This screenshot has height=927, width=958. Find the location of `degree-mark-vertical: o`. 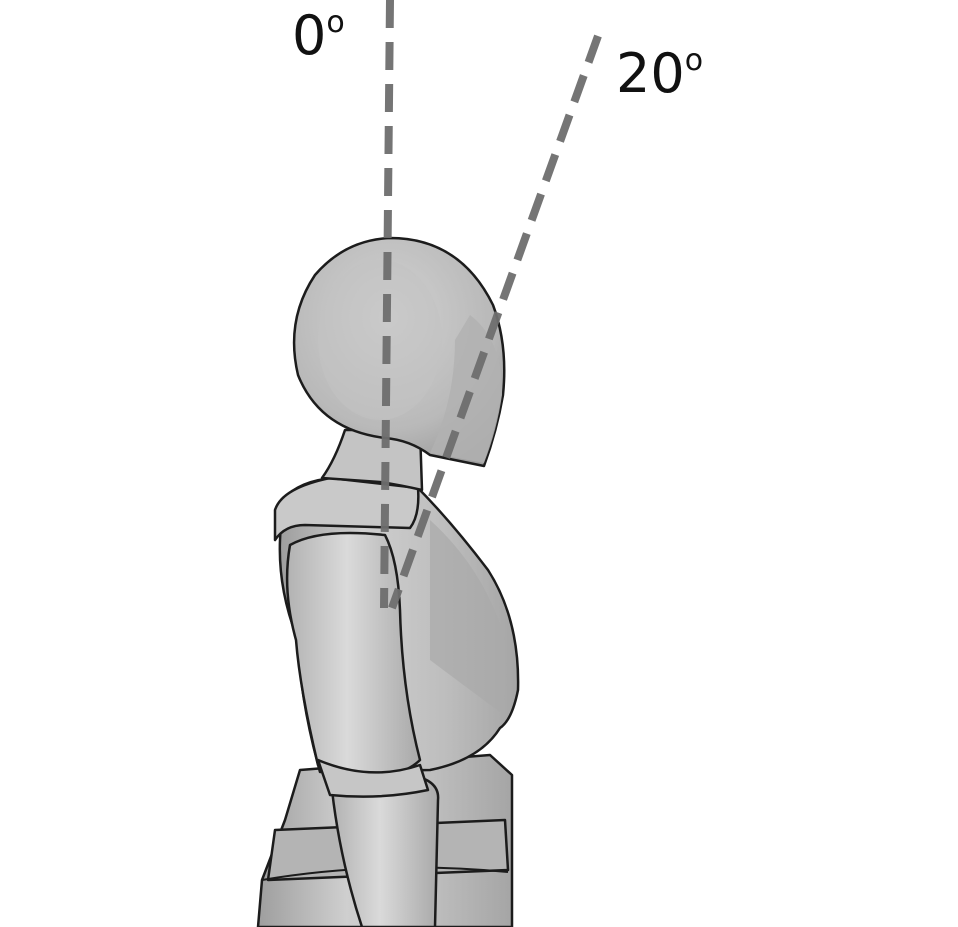

degree-mark-vertical: o is located at coordinates (335, 22).